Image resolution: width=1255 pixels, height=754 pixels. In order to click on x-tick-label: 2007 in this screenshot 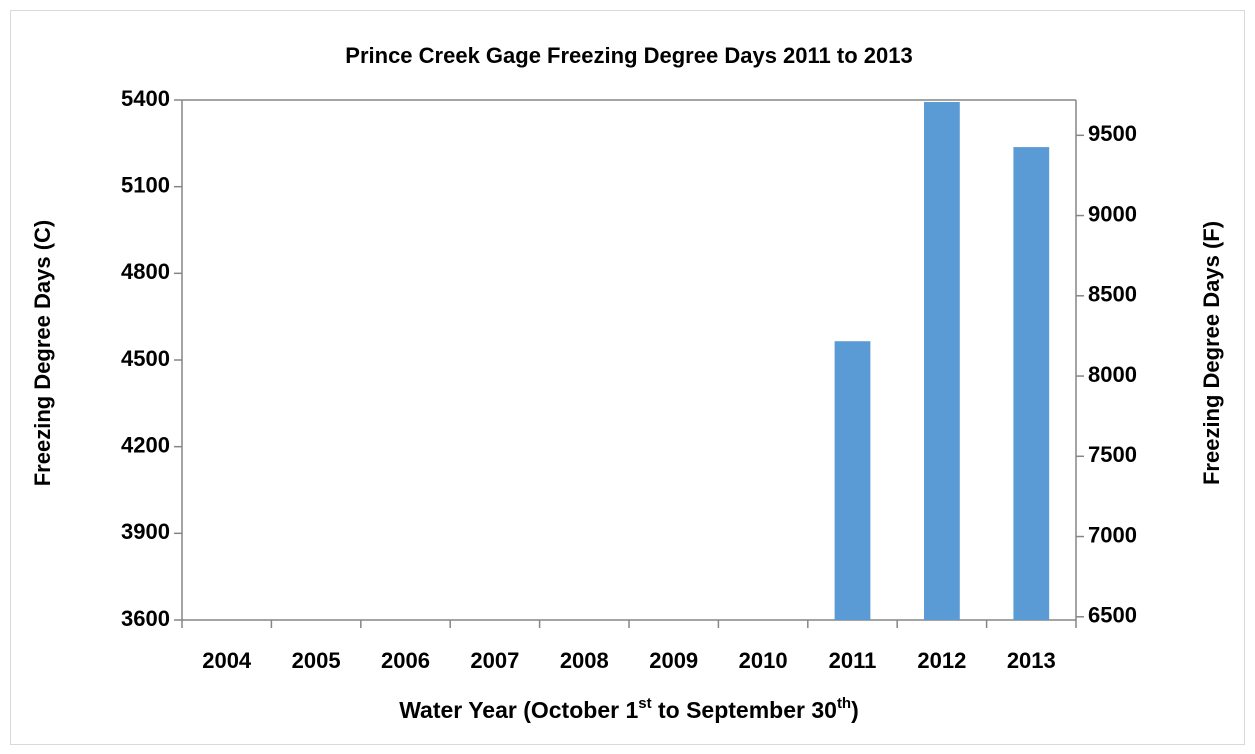, I will do `click(494, 660)`.